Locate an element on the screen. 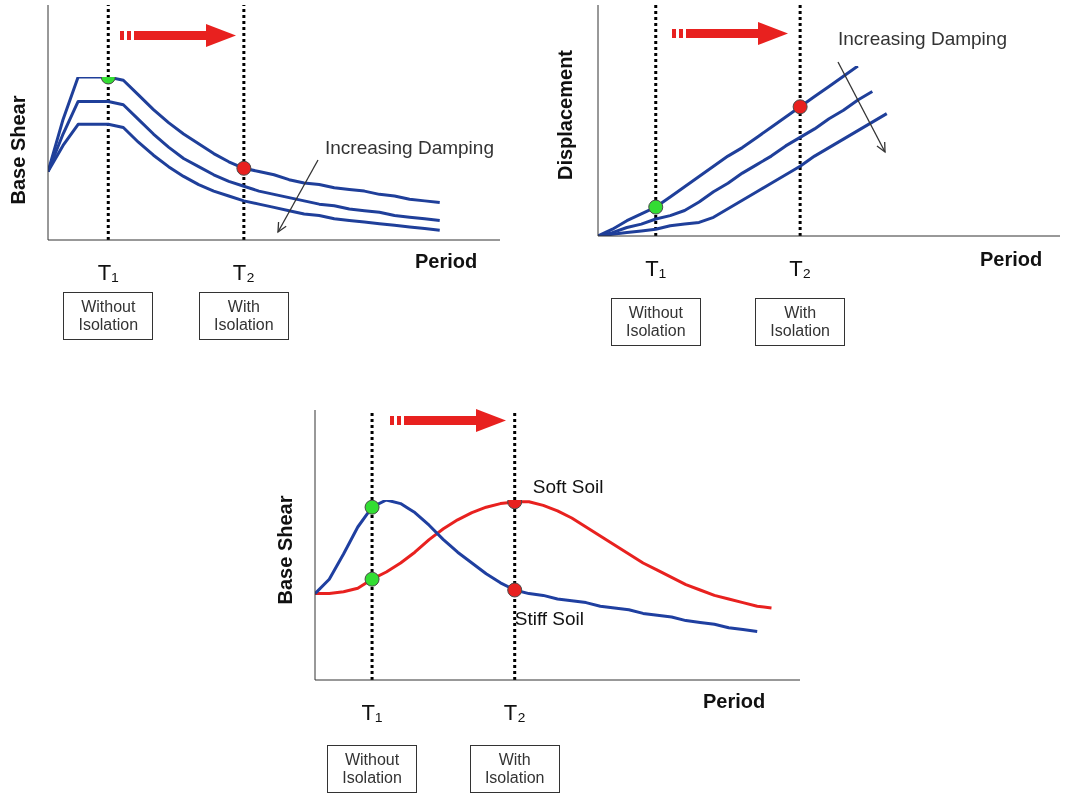 This screenshot has height=807, width=1072. text: Increasing Damping is located at coordinates (922, 39).